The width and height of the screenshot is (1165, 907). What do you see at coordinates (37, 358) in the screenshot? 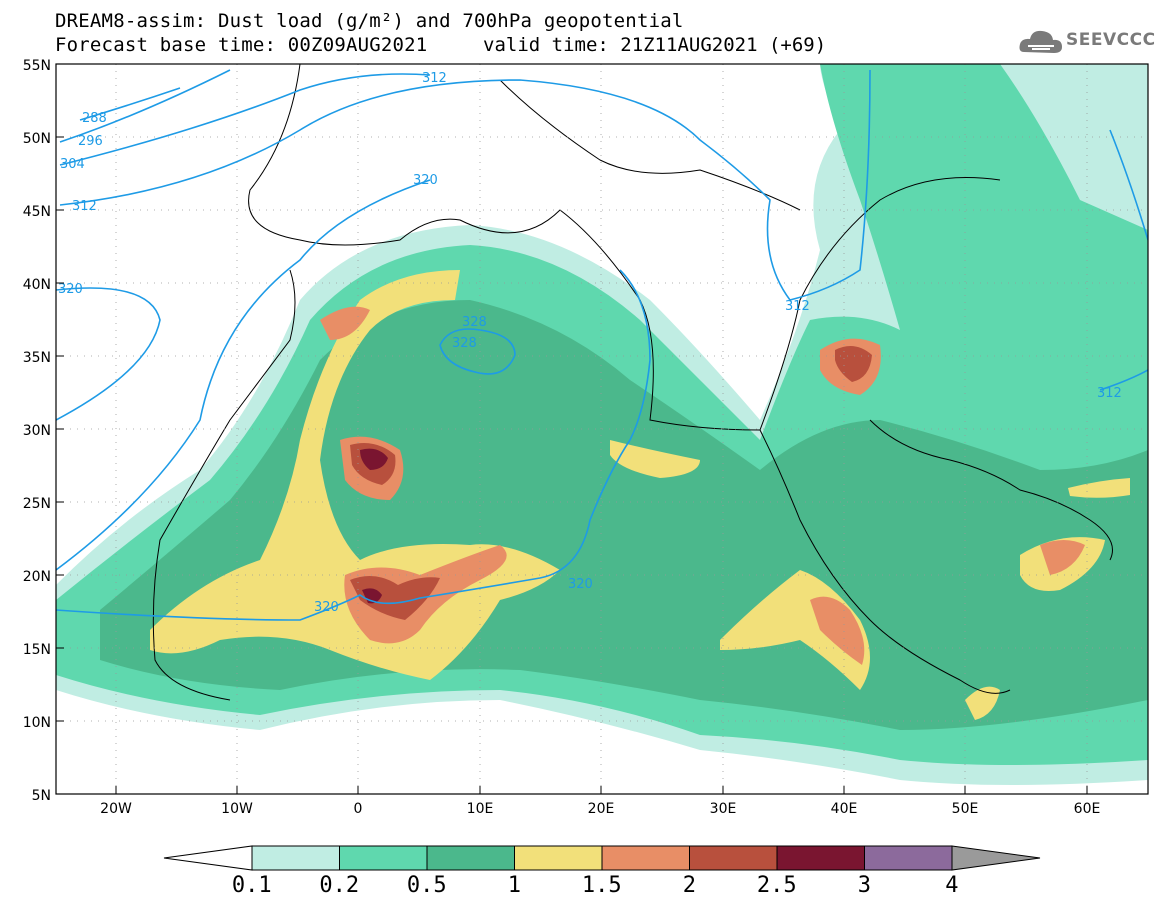
I see `lat-label: 35N` at bounding box center [37, 358].